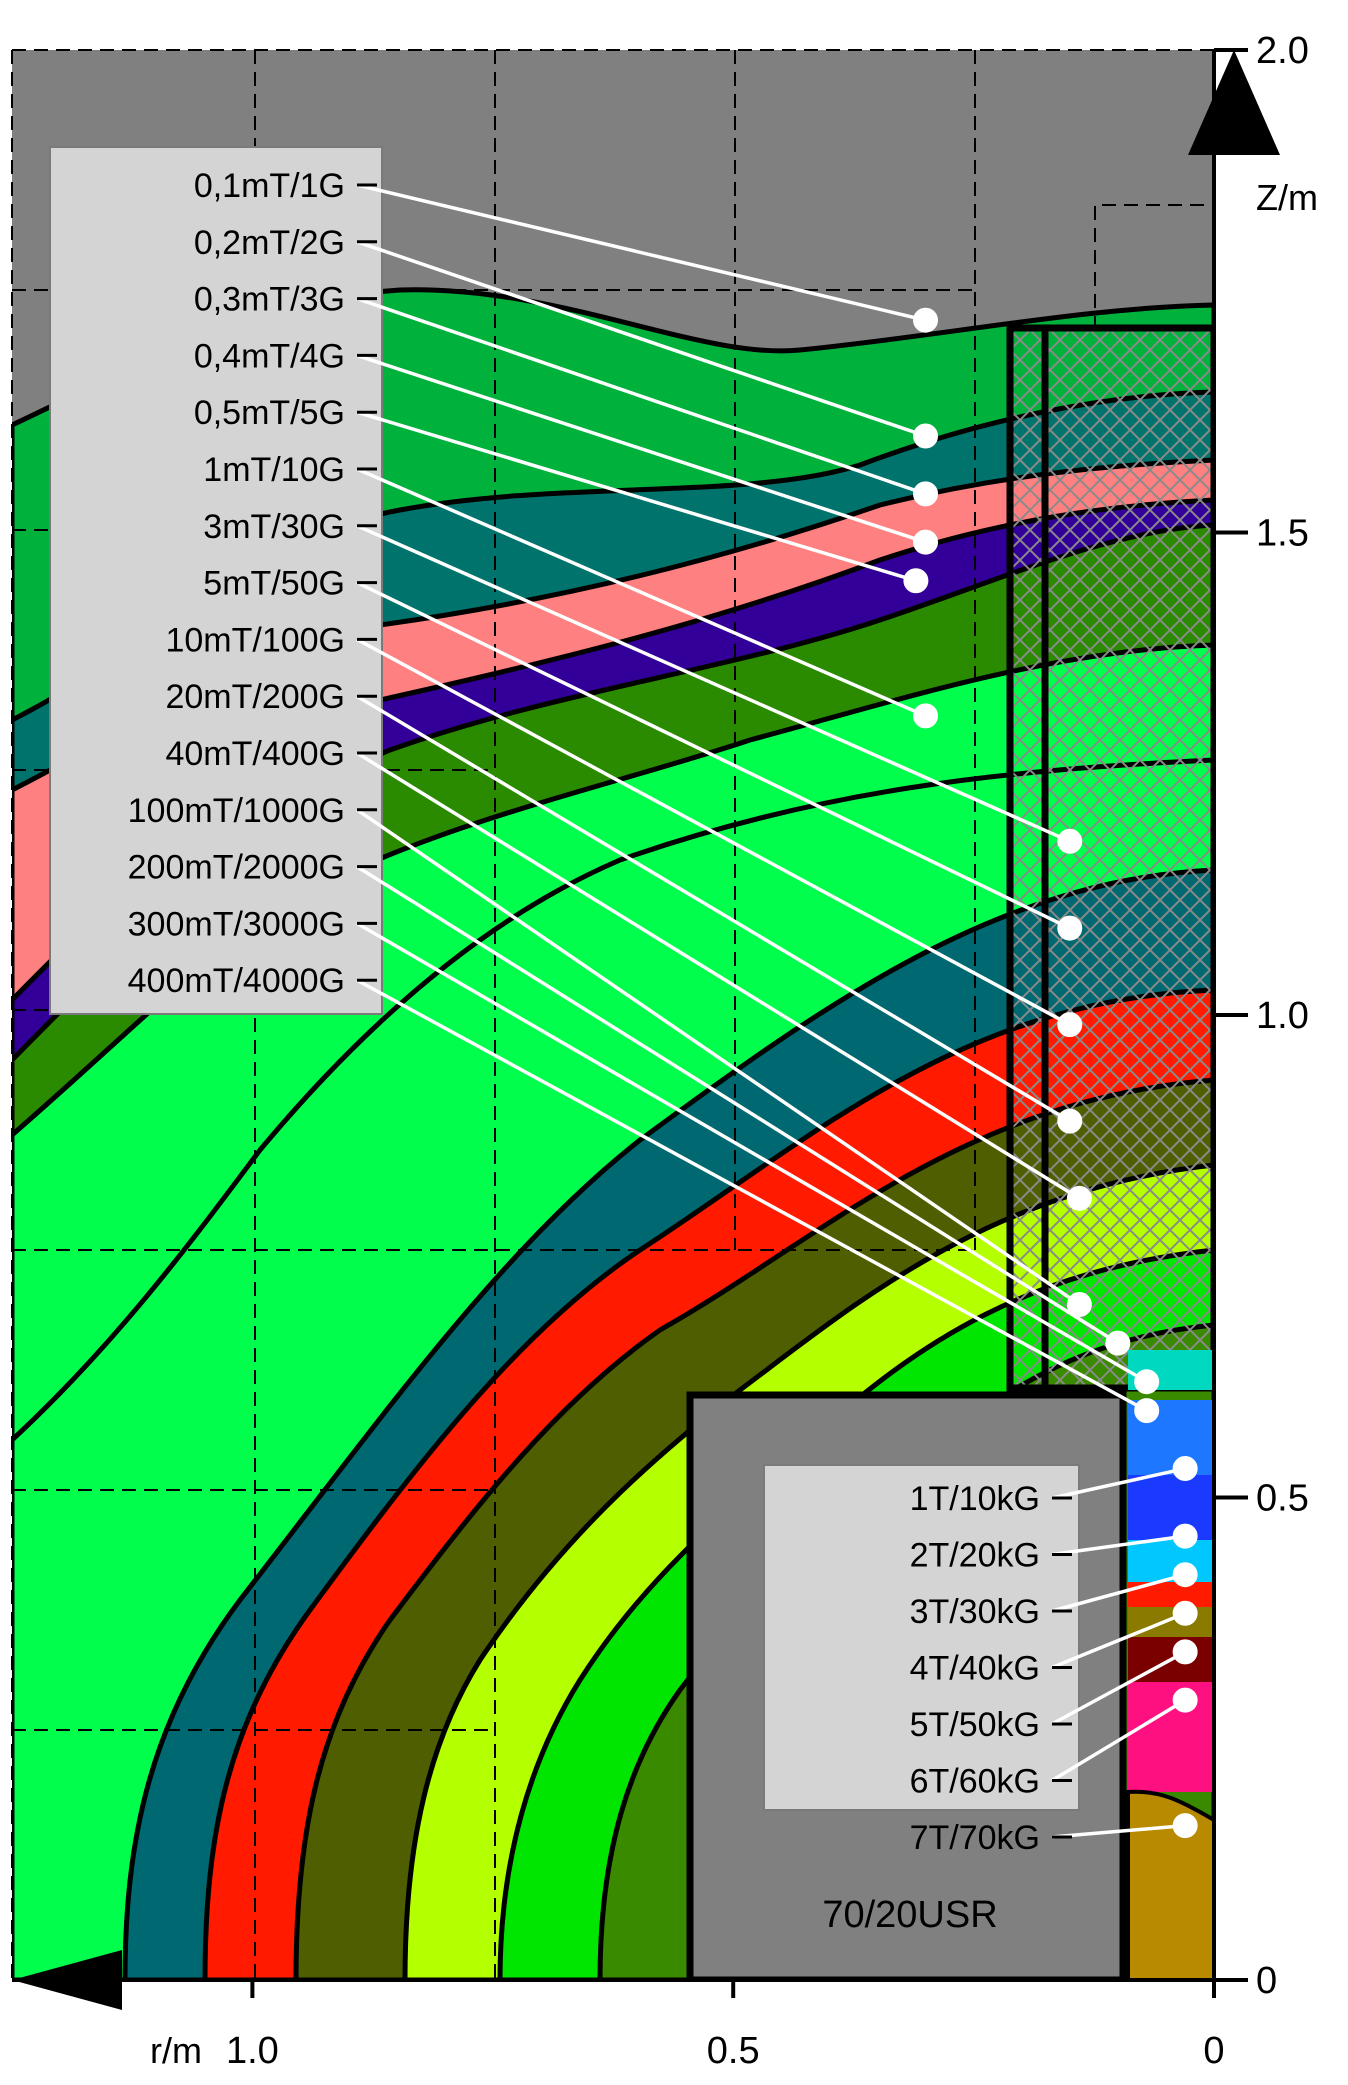  I want to click on legend-outer-box, so click(216, 580).